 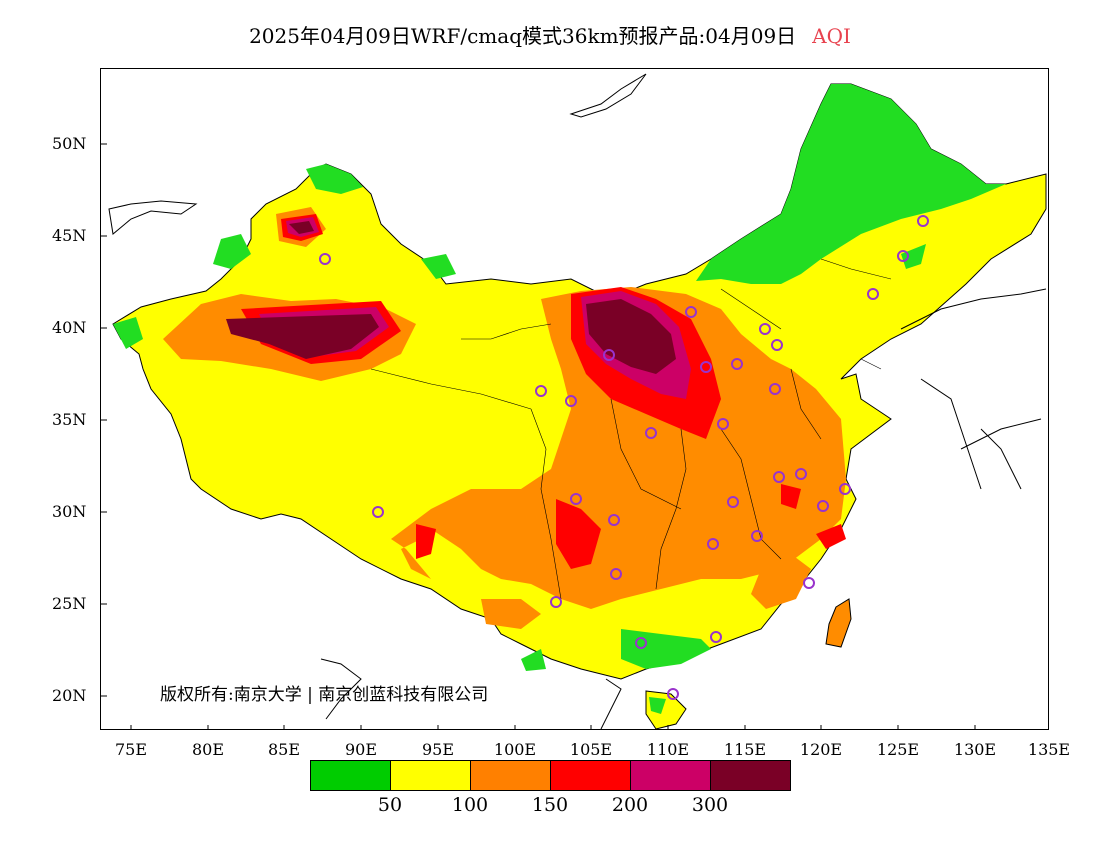 What do you see at coordinates (510, 775) in the screenshot?
I see `legend-swatch-sensitive` at bounding box center [510, 775].